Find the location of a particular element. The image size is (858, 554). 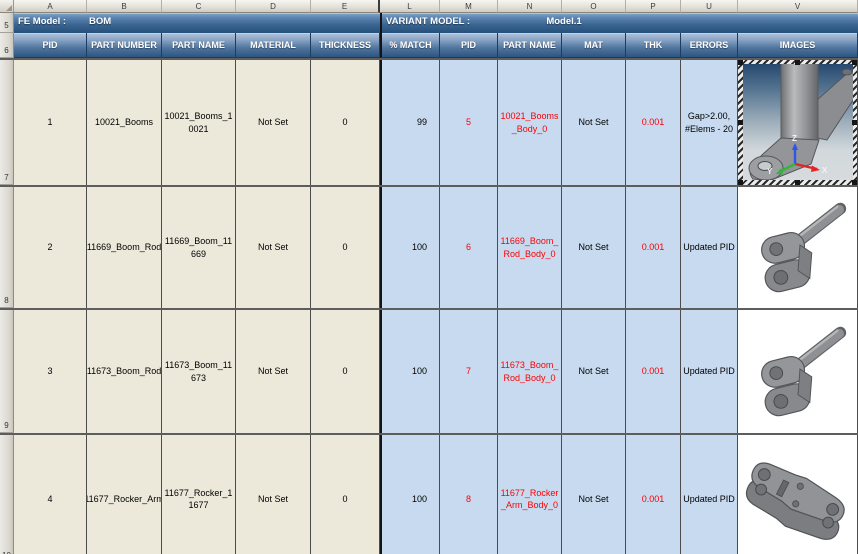

row-header-7: 7 is located at coordinates (7, 122).